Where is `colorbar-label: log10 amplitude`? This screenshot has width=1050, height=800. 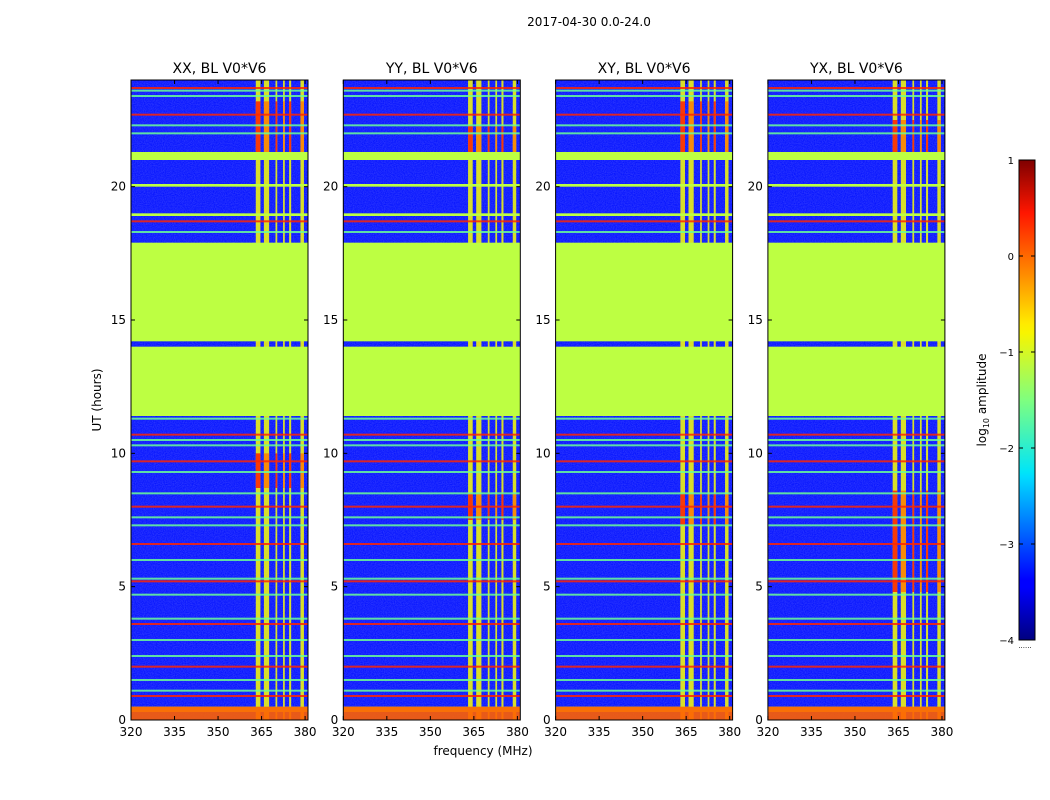
colorbar-label: log10 amplitude is located at coordinates (983, 400).